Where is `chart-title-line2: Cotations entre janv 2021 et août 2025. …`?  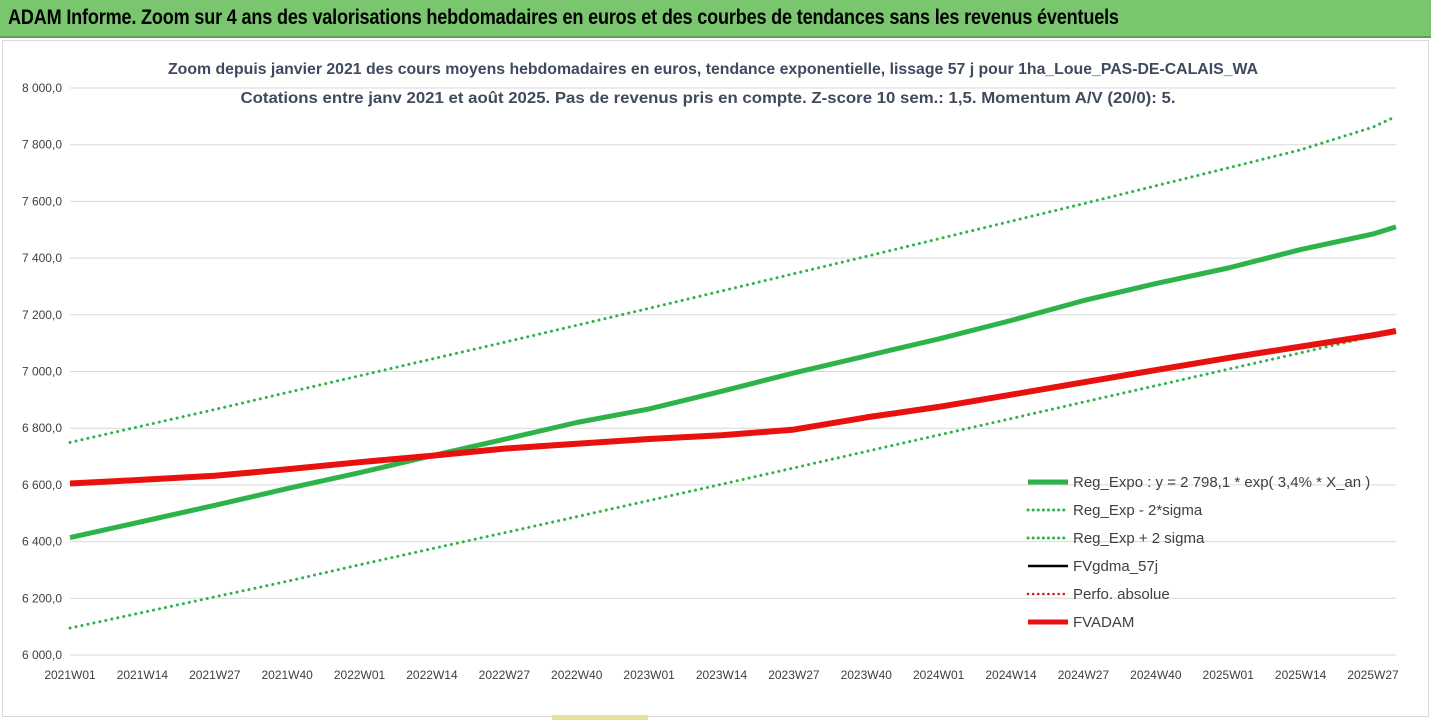
chart-title-line2: Cotations entre janv 2021 et août 2025. … is located at coordinates (708, 98).